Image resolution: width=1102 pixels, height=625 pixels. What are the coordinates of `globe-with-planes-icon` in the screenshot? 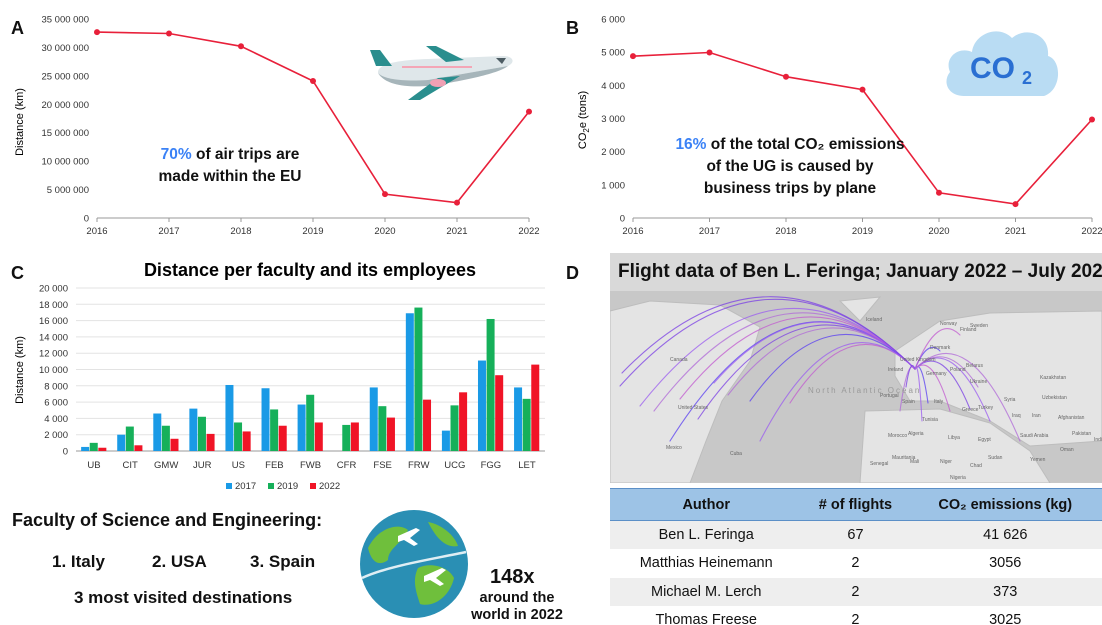 It's located at (414, 564).